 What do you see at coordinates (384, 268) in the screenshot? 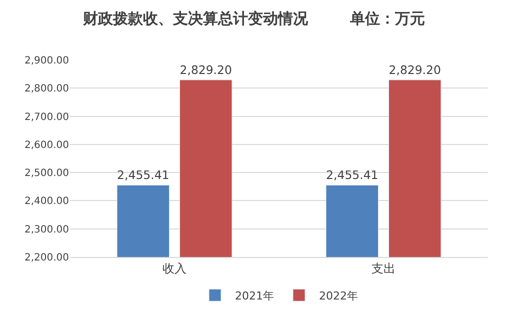
I see `x-tick-label: 支出` at bounding box center [384, 268].